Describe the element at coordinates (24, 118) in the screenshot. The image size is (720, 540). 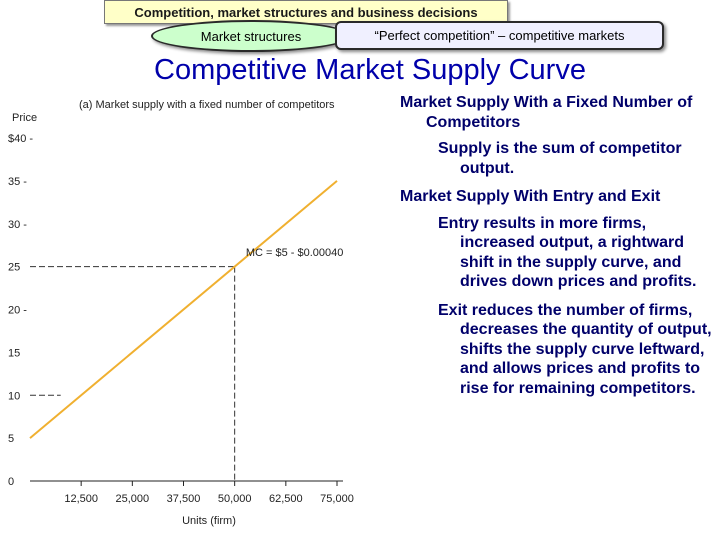
I see `y-axis-label: Price` at that location.